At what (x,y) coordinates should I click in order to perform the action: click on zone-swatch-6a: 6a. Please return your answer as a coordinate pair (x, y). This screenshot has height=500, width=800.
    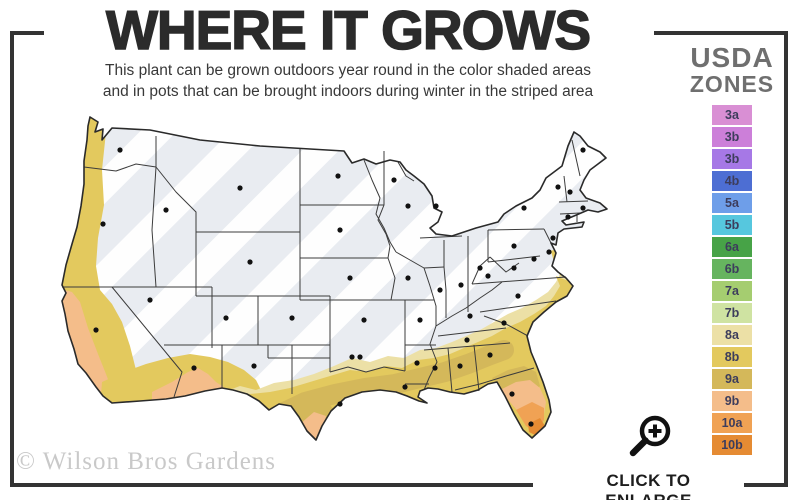
    Looking at the image, I should click on (732, 247).